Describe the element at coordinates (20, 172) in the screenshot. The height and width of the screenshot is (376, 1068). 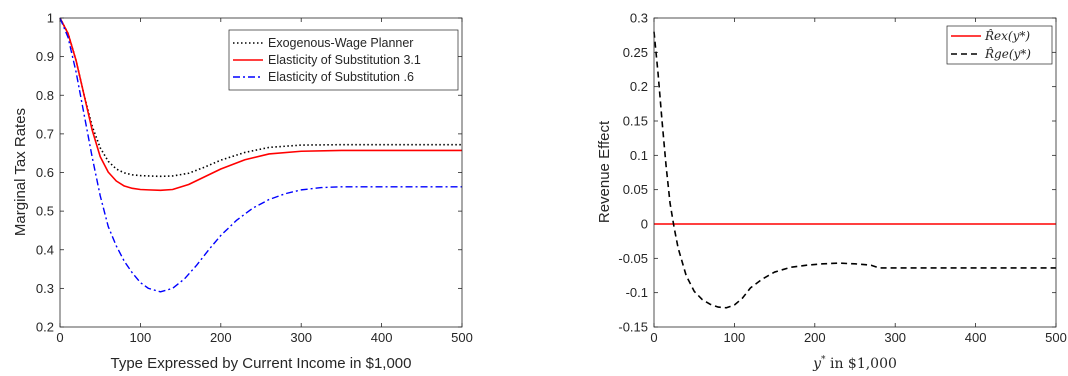
I see `left-y-axis-label: Marginal Tax Rates` at that location.